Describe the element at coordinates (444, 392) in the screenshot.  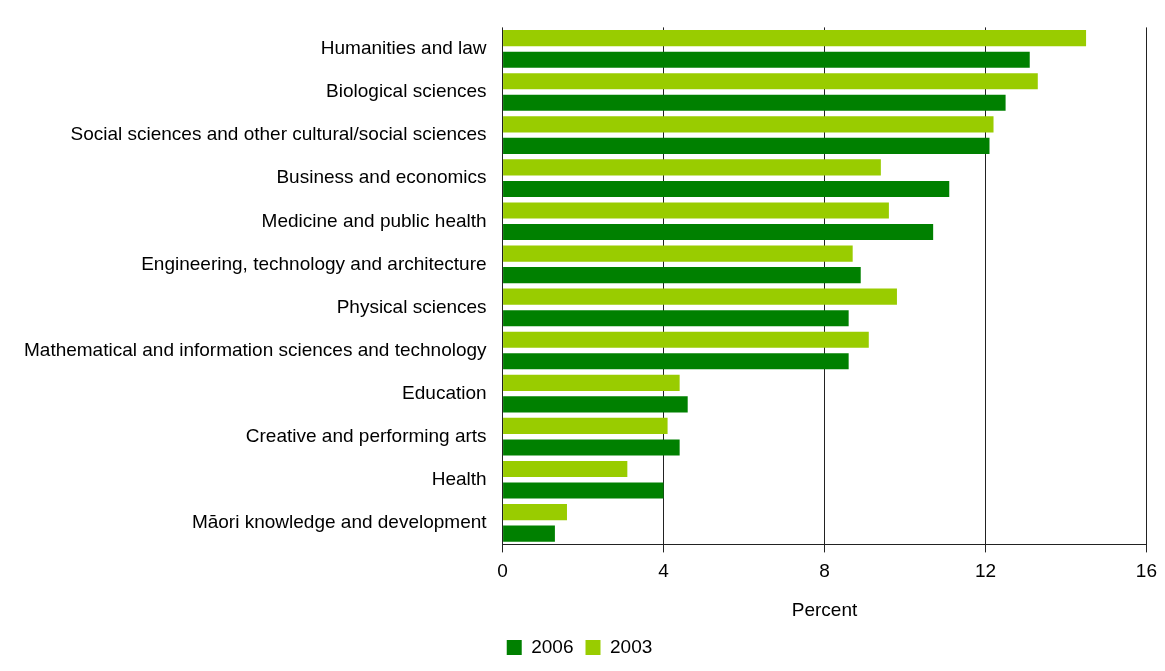
I see `y-tick-label: Education` at that location.